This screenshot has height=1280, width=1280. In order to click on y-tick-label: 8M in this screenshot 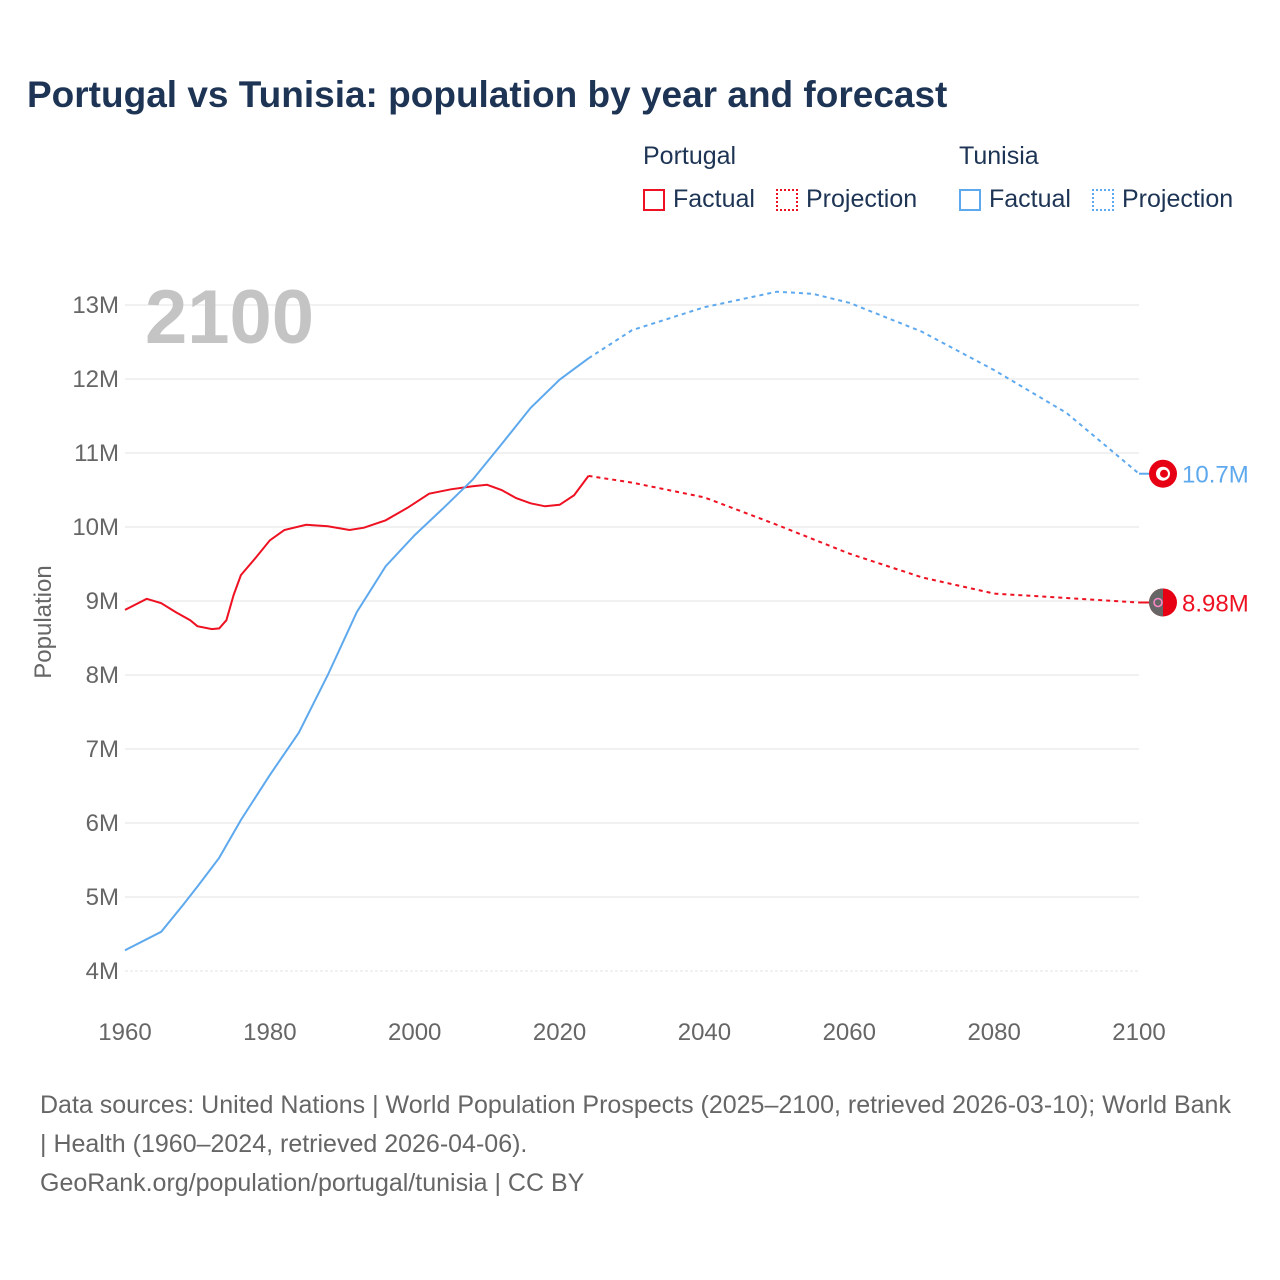, I will do `click(102, 675)`.